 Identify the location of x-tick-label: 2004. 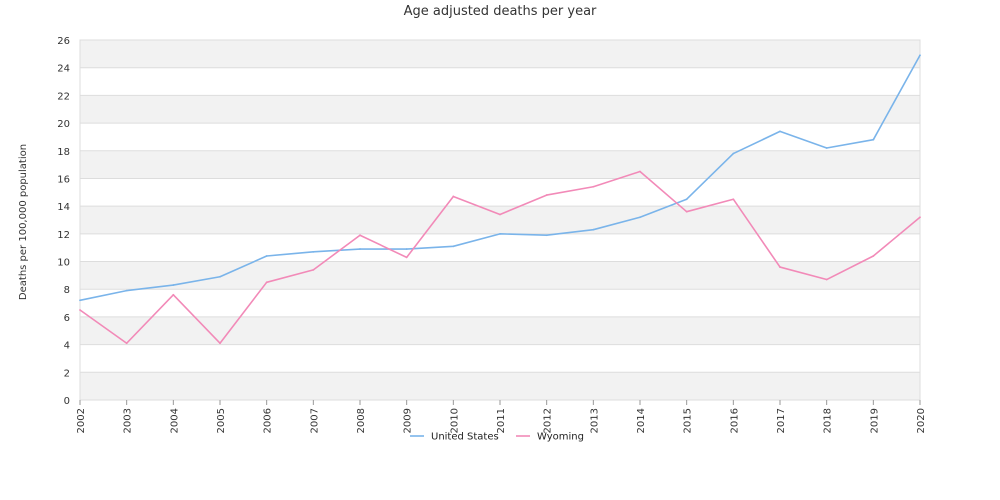
(174, 420).